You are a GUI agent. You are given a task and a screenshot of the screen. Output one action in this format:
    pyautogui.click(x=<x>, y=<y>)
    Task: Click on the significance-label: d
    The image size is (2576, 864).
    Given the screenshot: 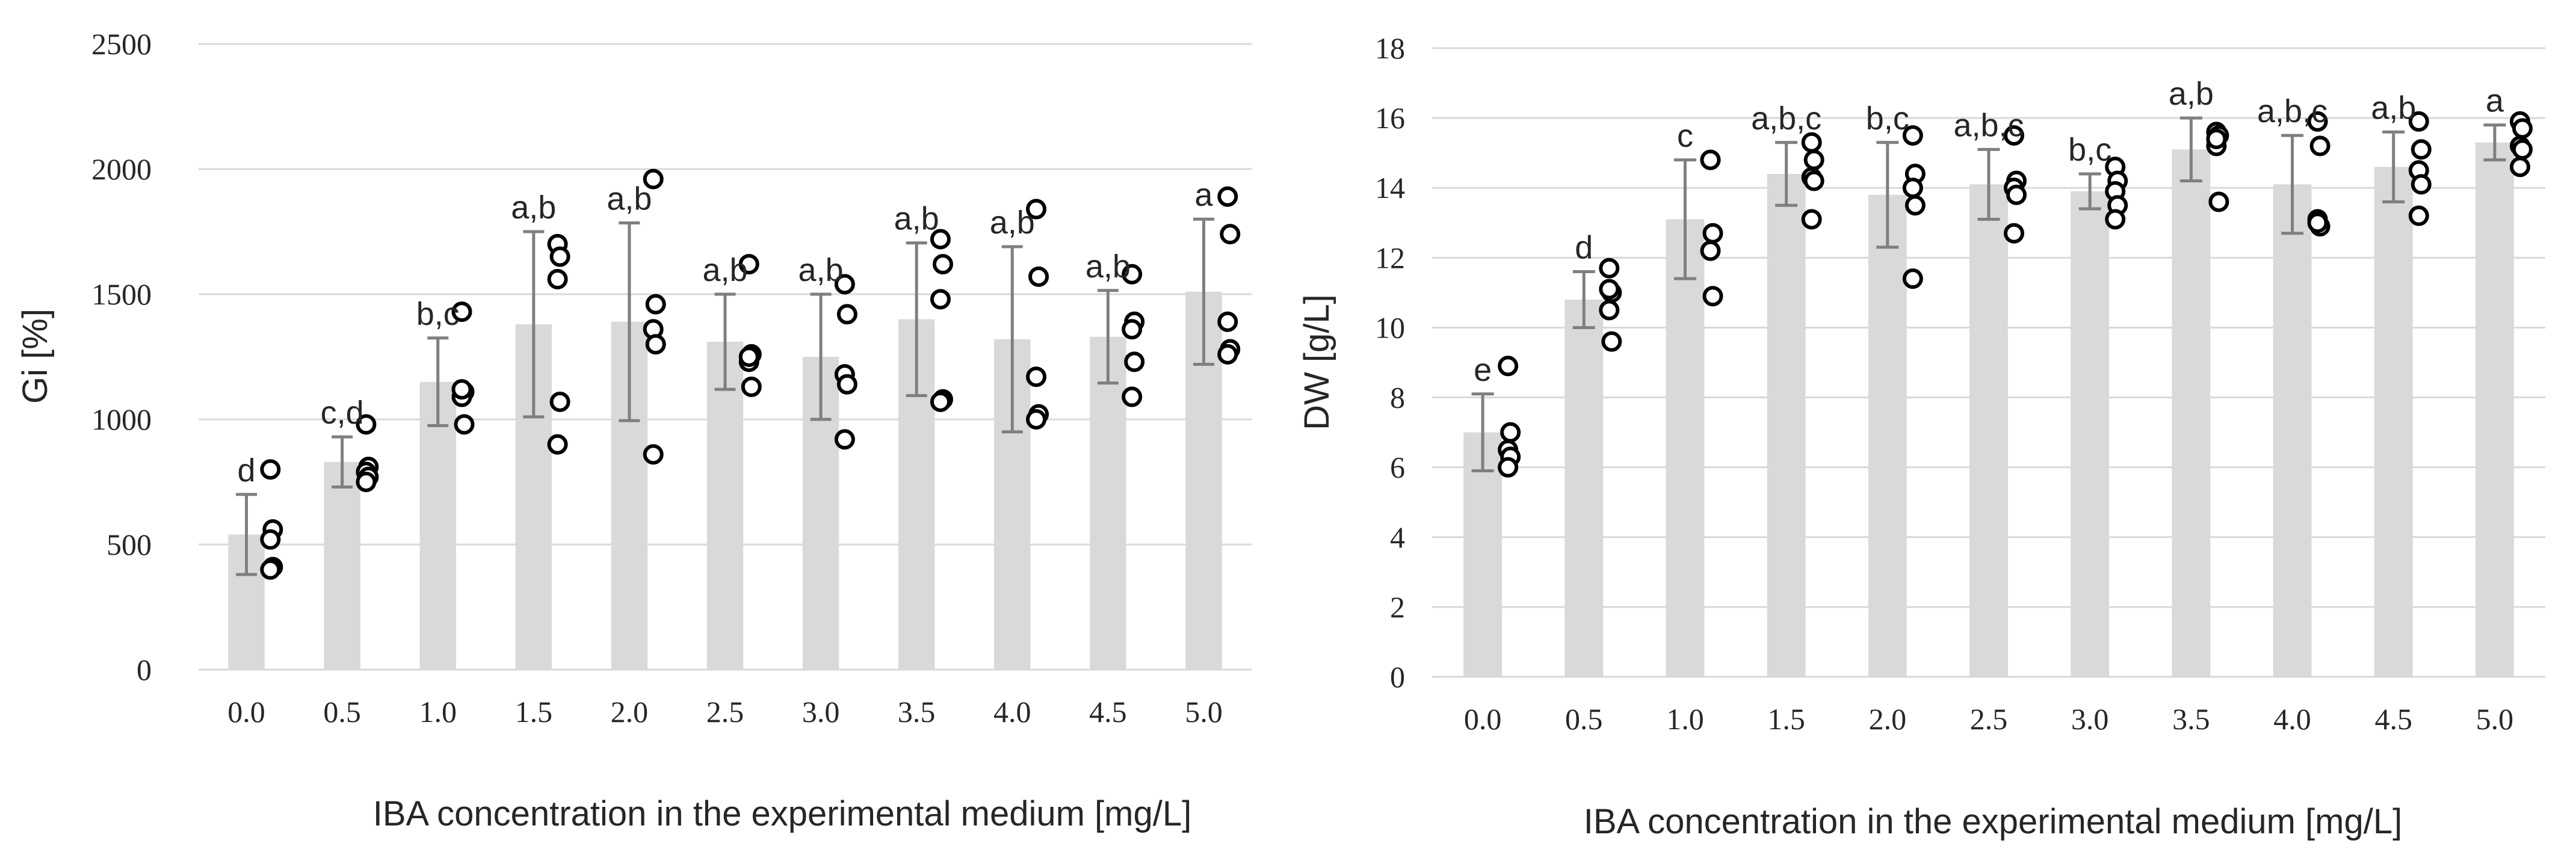 What is the action you would take?
    pyautogui.click(x=247, y=470)
    